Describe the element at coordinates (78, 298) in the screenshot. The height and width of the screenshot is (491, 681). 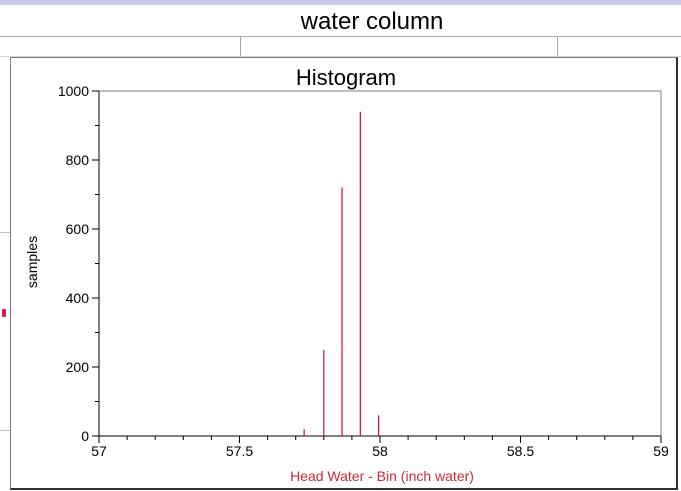
I see `y-tick-label: 400` at that location.